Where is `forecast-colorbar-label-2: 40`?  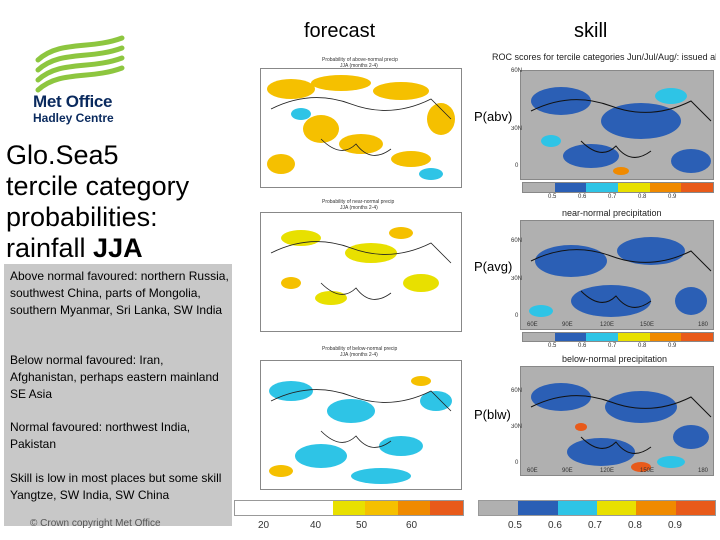 forecast-colorbar-label-2: 40 is located at coordinates (316, 525).